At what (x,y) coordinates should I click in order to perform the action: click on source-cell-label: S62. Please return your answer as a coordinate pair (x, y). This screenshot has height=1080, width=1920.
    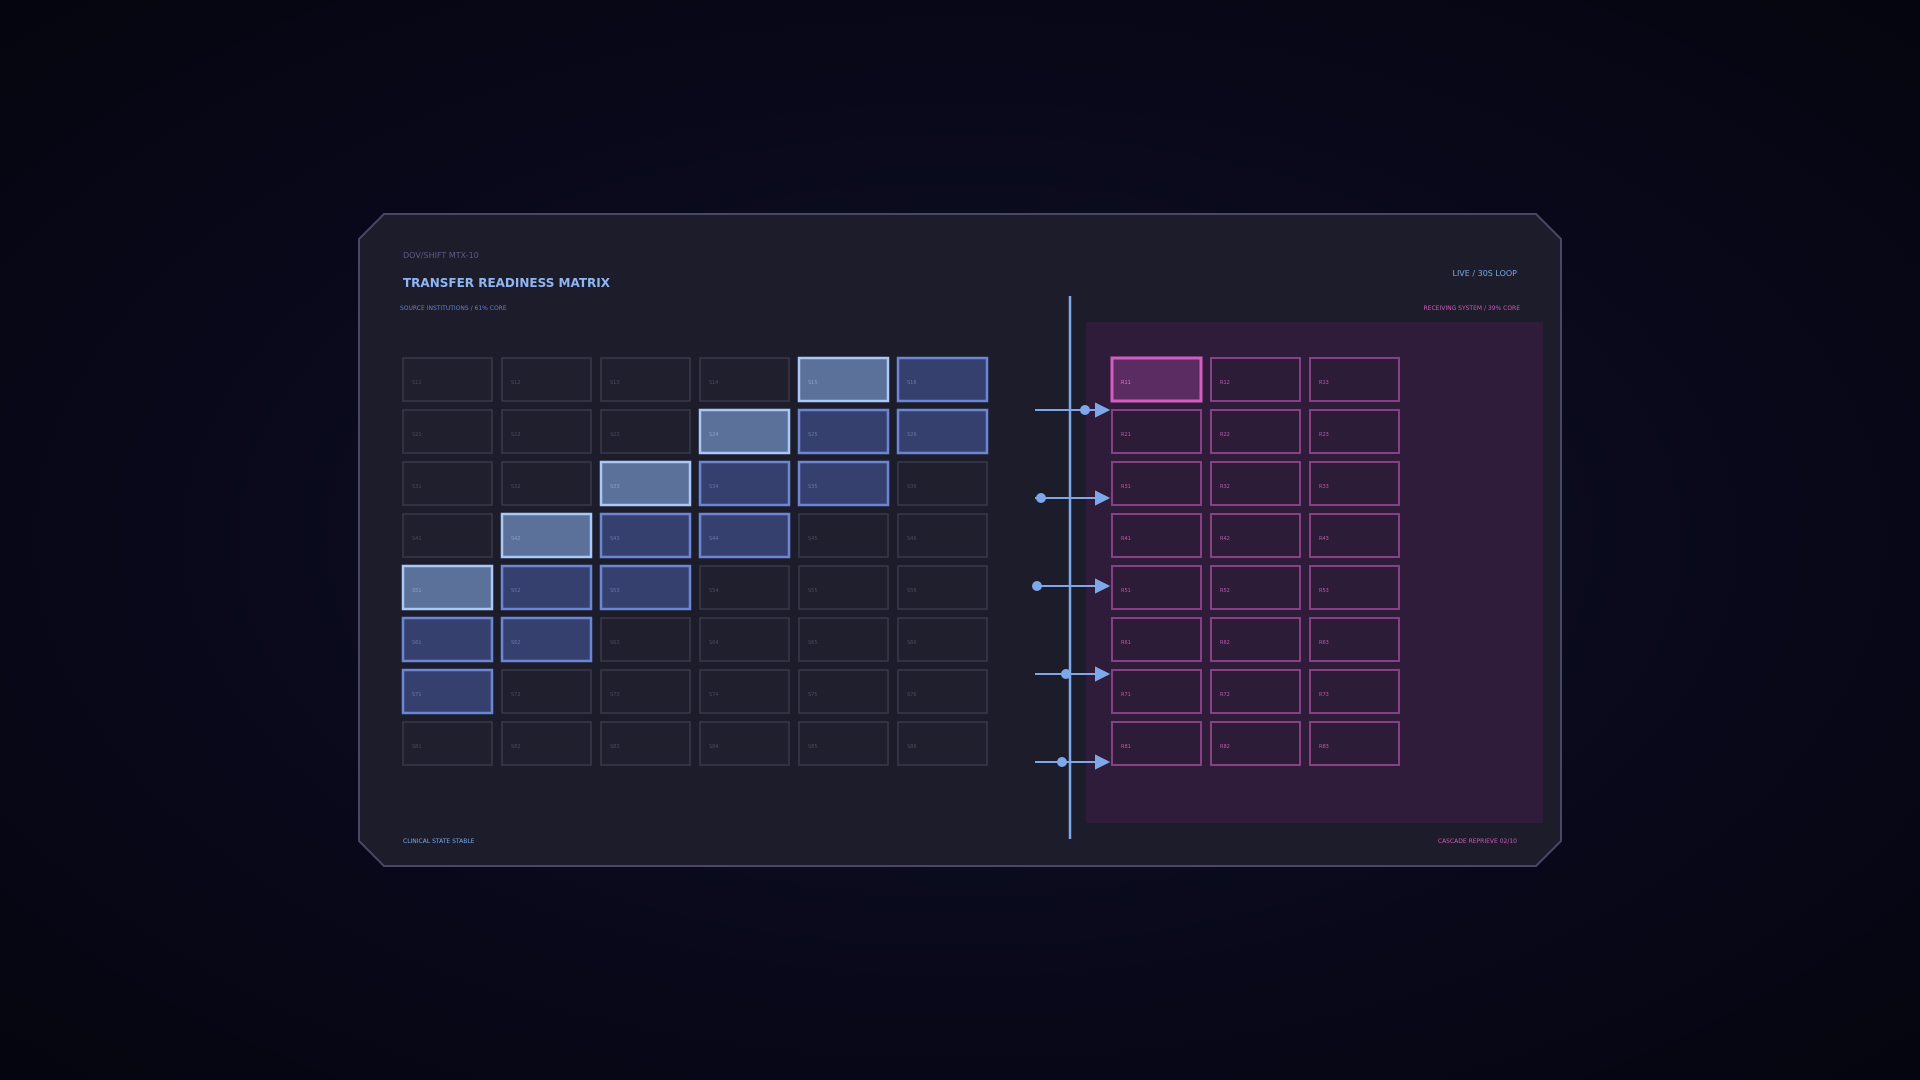
    Looking at the image, I should click on (516, 643).